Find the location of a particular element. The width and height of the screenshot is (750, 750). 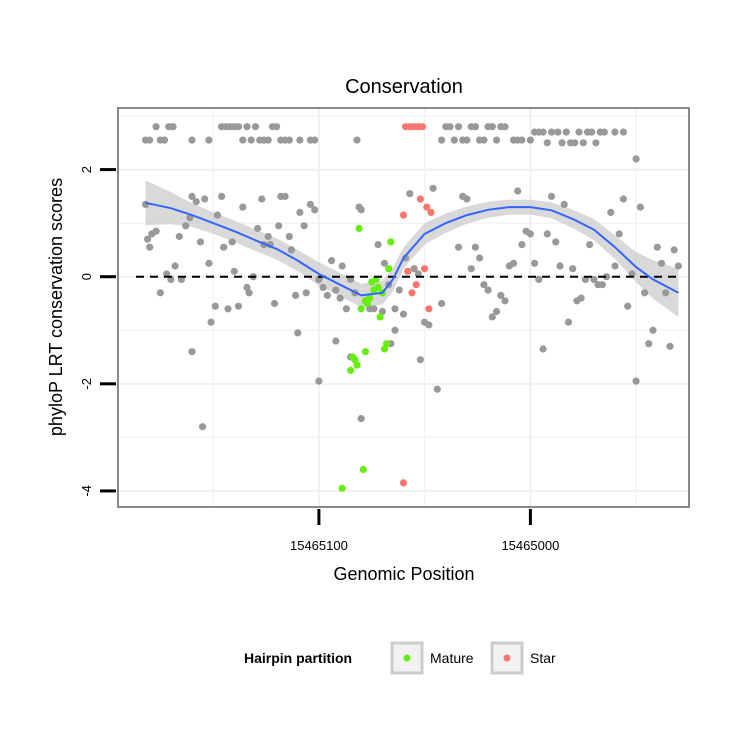

y-tick-label: -2 is located at coordinates (86, 384).